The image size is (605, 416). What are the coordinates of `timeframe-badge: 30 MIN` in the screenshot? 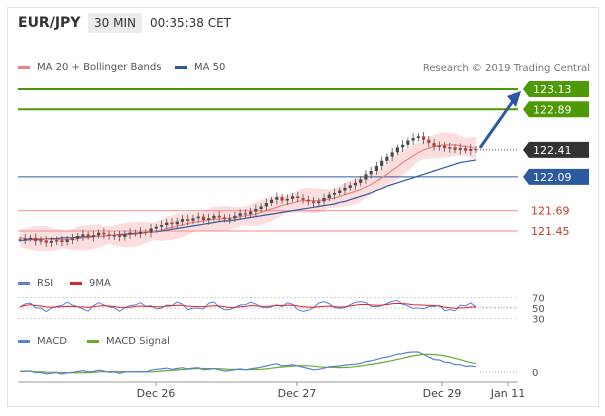 It's located at (115, 23).